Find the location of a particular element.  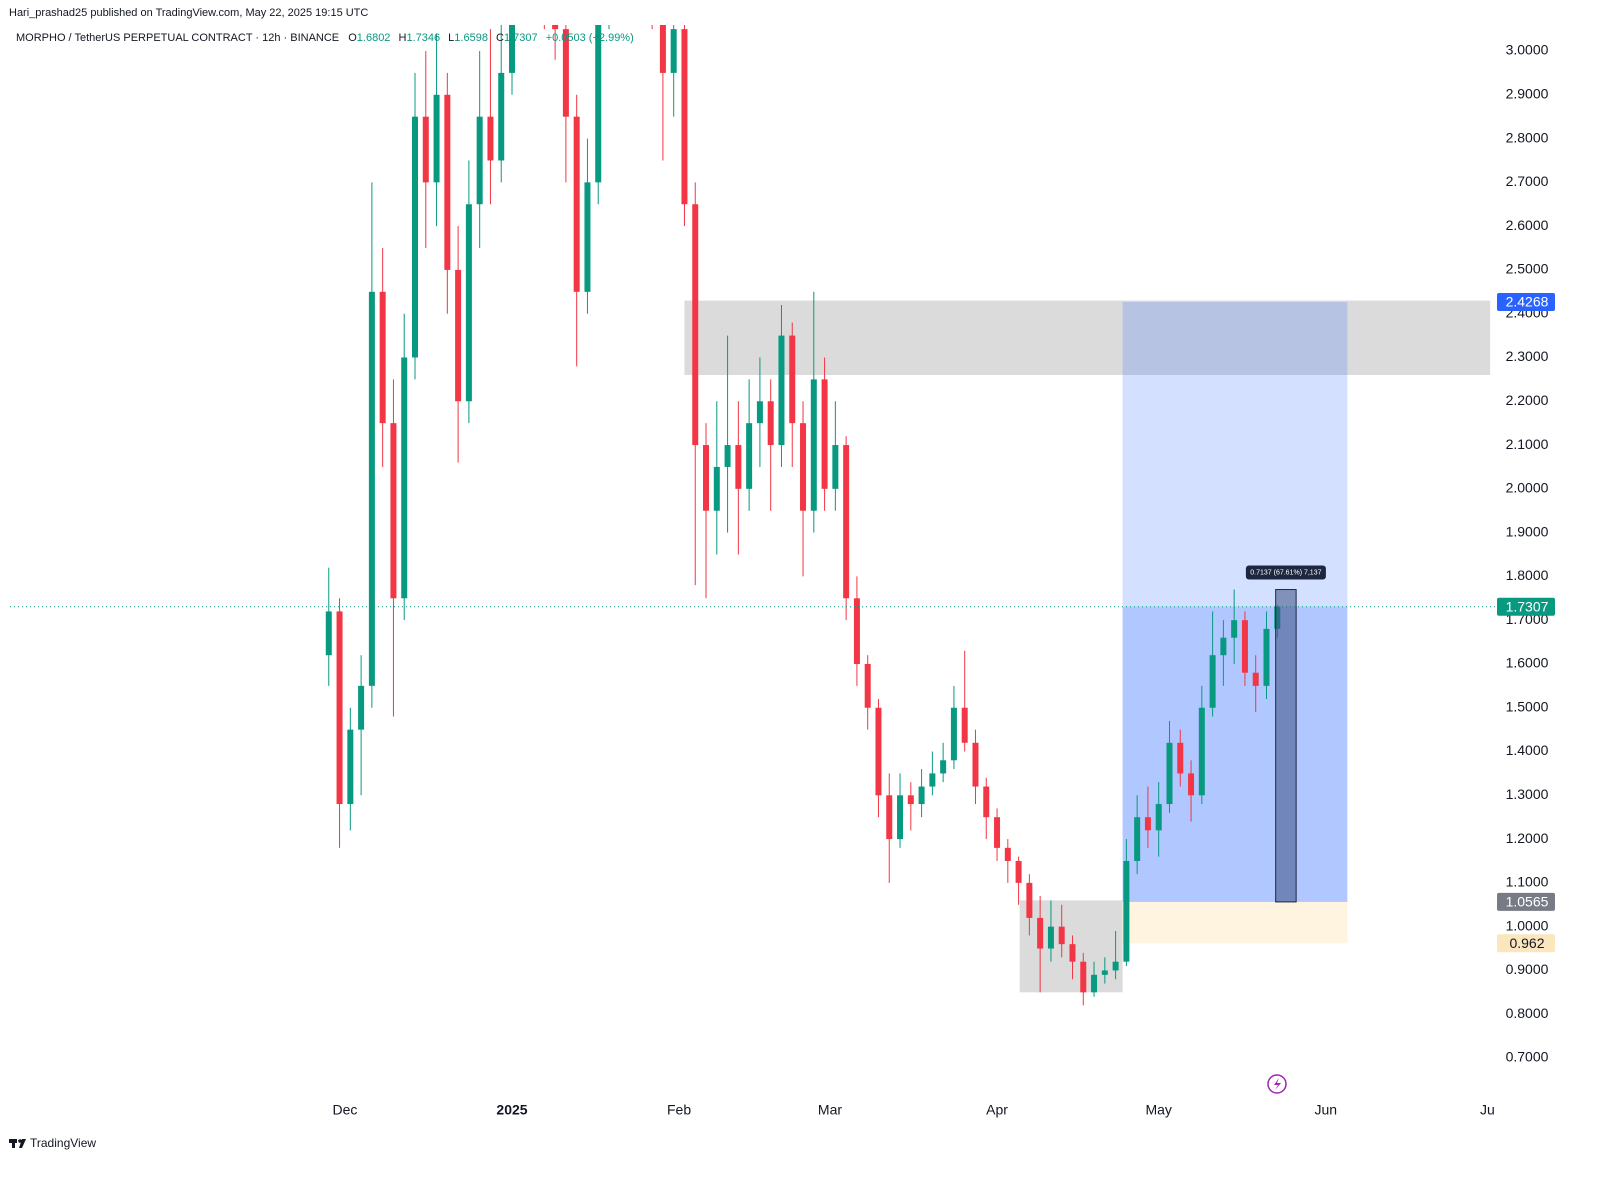

measure-label-box is located at coordinates (1285, 572).